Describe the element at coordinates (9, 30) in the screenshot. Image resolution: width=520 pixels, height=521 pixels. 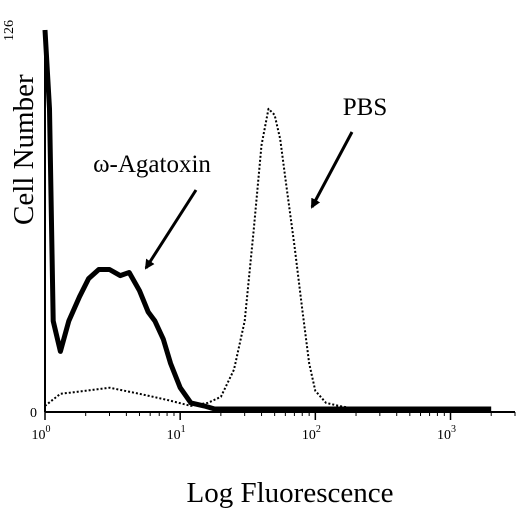
I see `y-tick-label-top: 126` at that location.